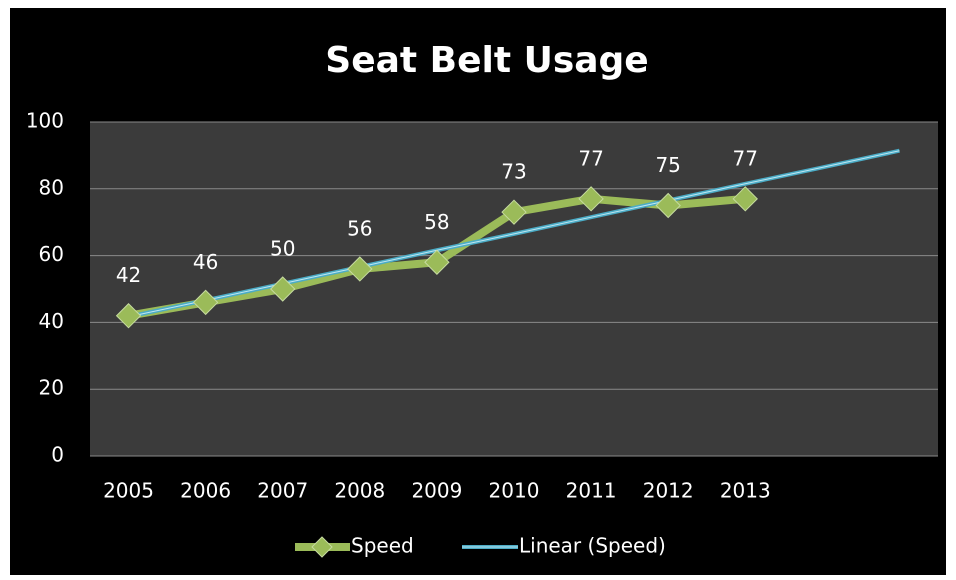 Image resolution: width=956 pixels, height=580 pixels. I want to click on y-tick-label: 80, so click(51, 187).